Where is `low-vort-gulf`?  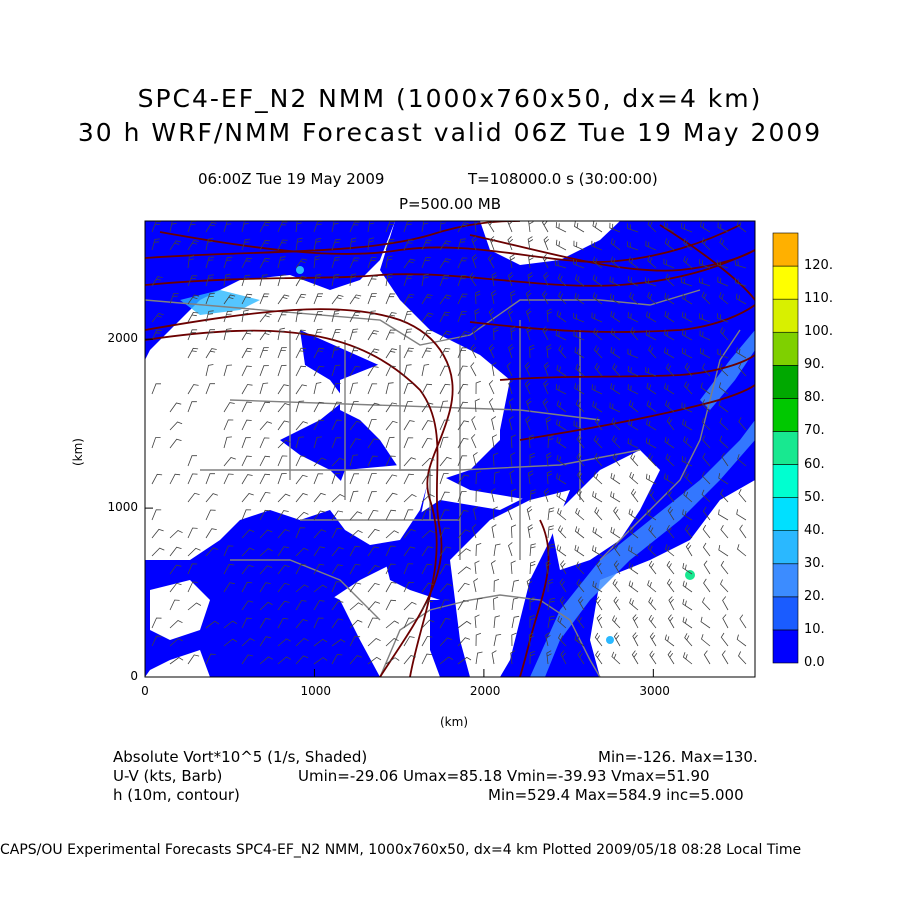
low-vort-gulf is located at coordinates (510, 583).